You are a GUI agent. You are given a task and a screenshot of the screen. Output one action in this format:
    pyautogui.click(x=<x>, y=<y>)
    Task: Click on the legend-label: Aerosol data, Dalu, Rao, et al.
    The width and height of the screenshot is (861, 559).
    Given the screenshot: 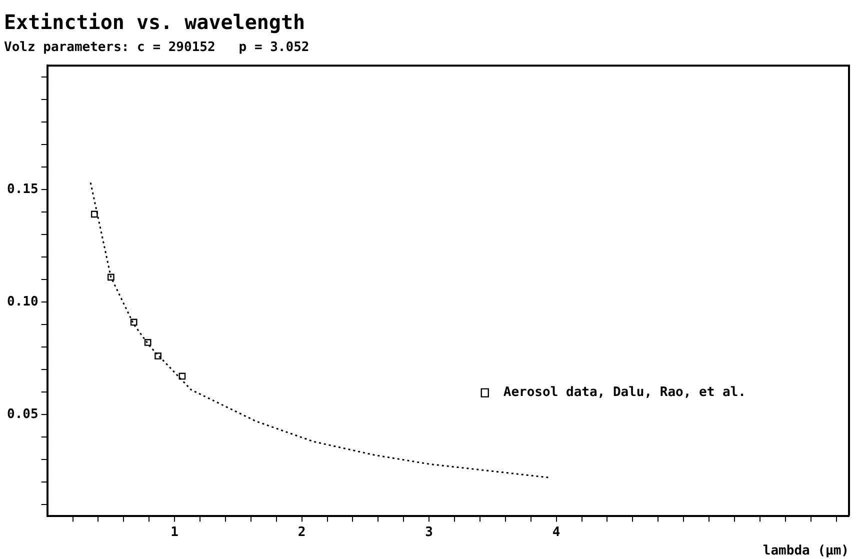 What is the action you would take?
    pyautogui.click(x=624, y=392)
    